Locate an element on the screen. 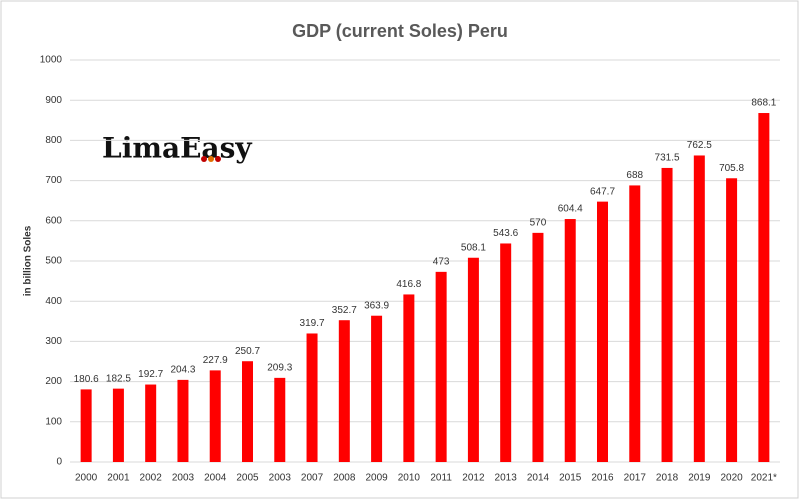 Image resolution: width=800 pixels, height=500 pixels. value-label: 508.1 is located at coordinates (473, 247).